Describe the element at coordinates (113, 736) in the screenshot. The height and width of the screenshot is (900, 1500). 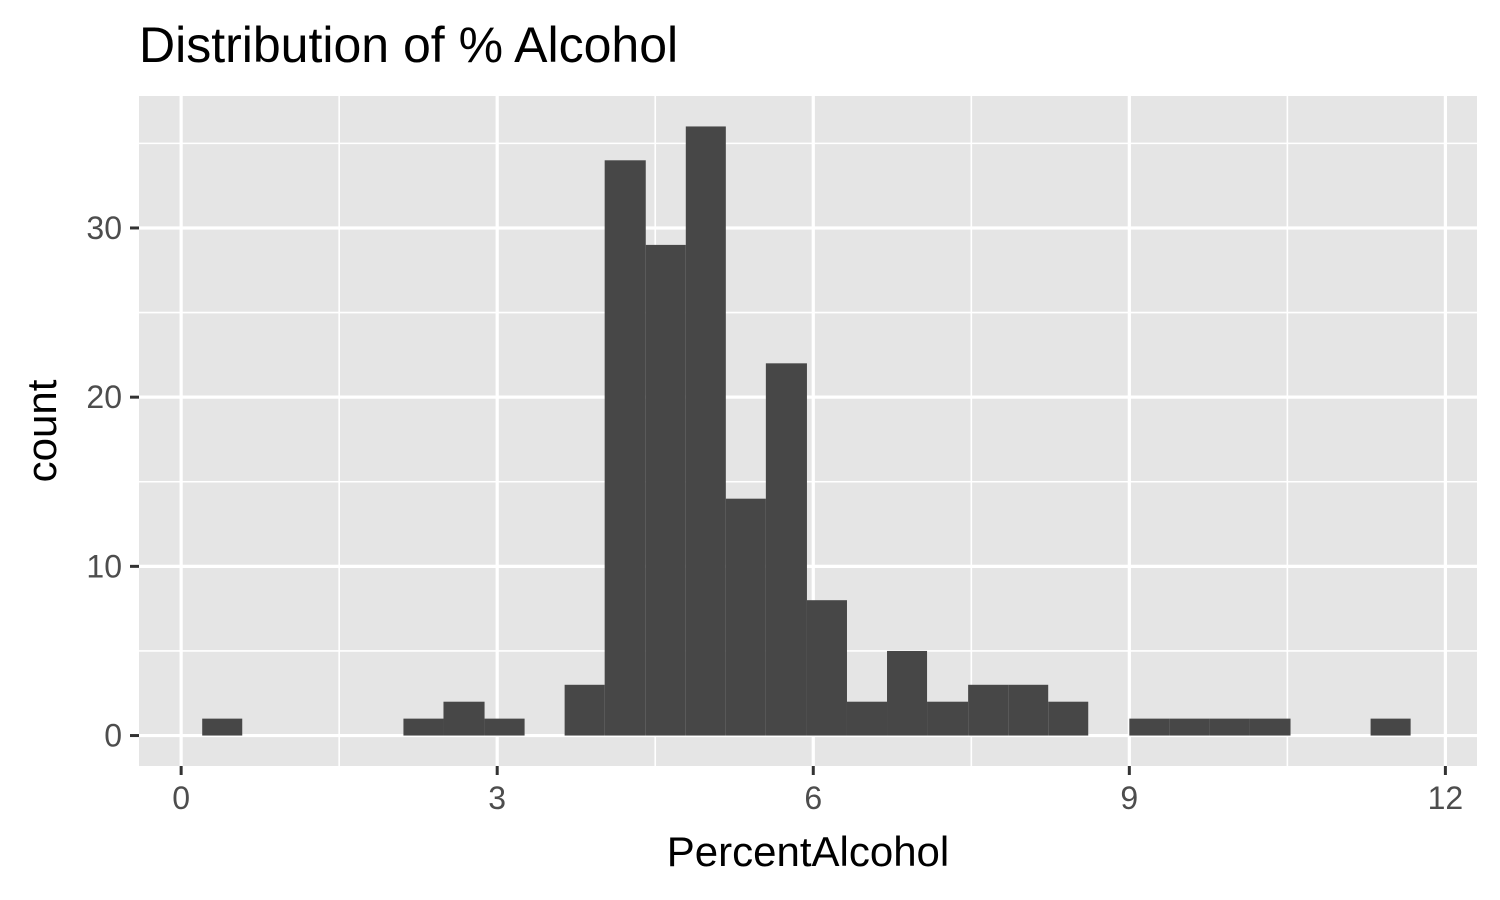
I see `y-tick-label: 0` at that location.